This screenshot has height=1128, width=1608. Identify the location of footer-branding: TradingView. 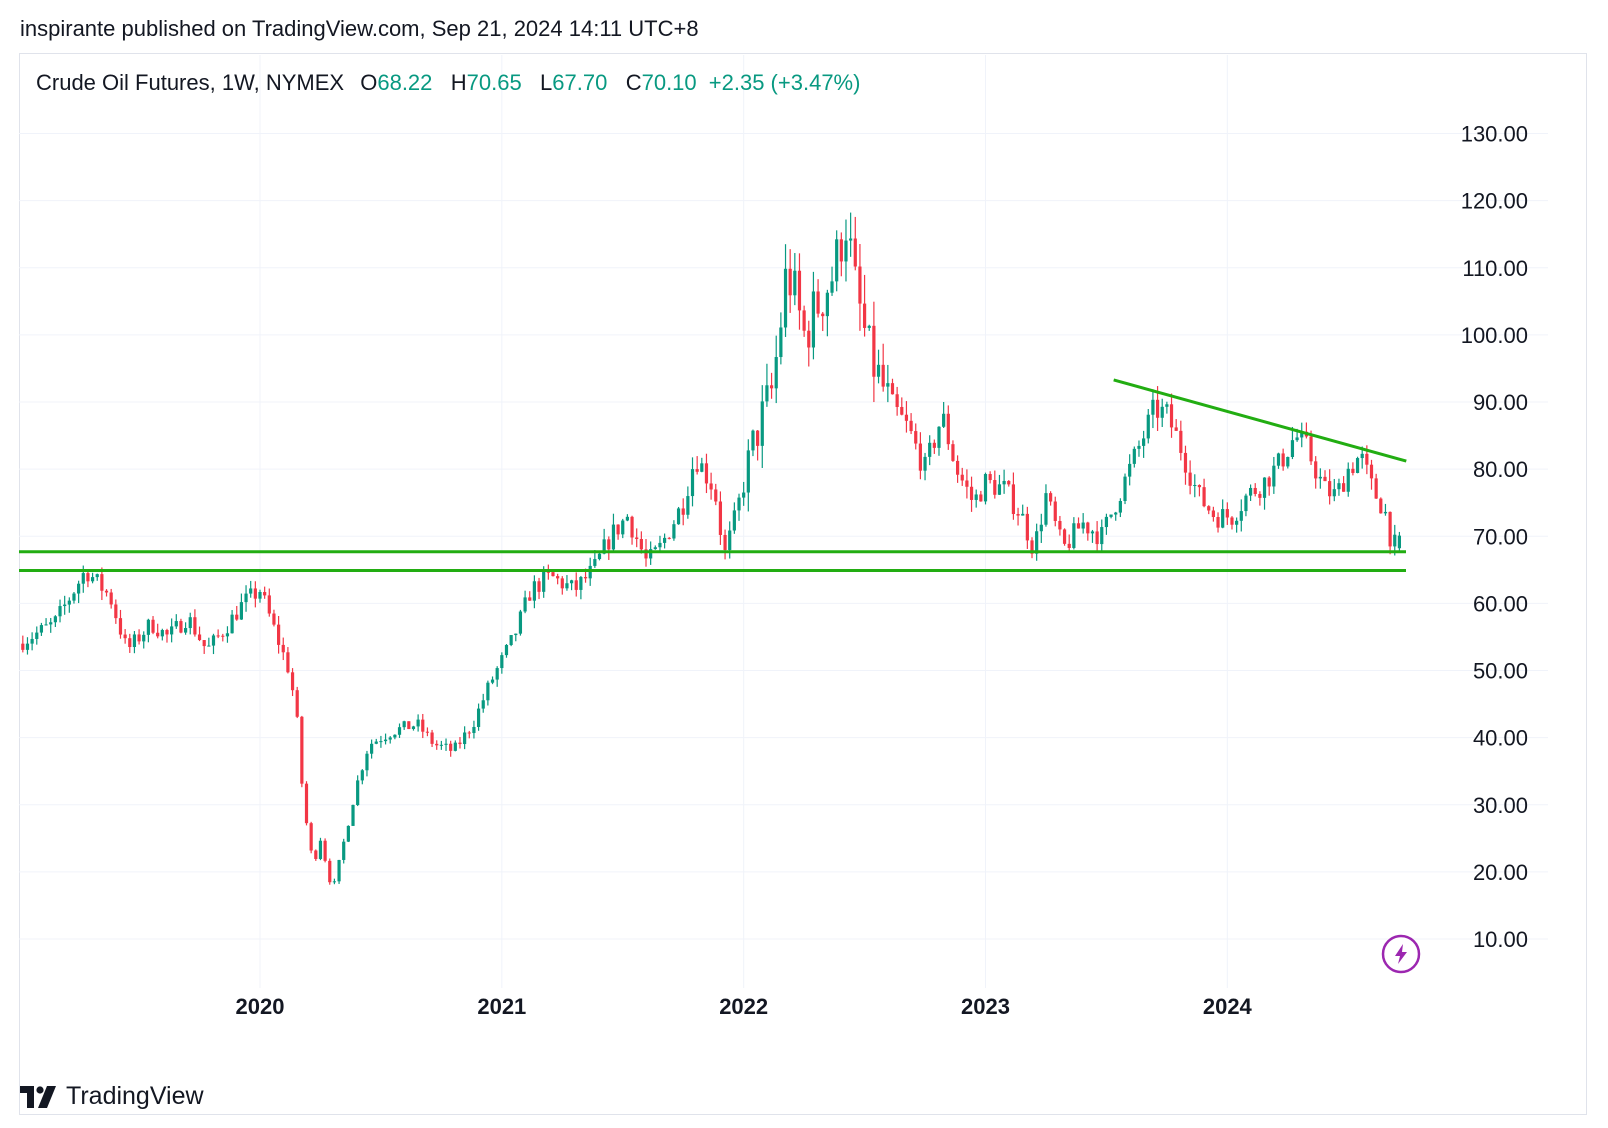
(112, 1096).